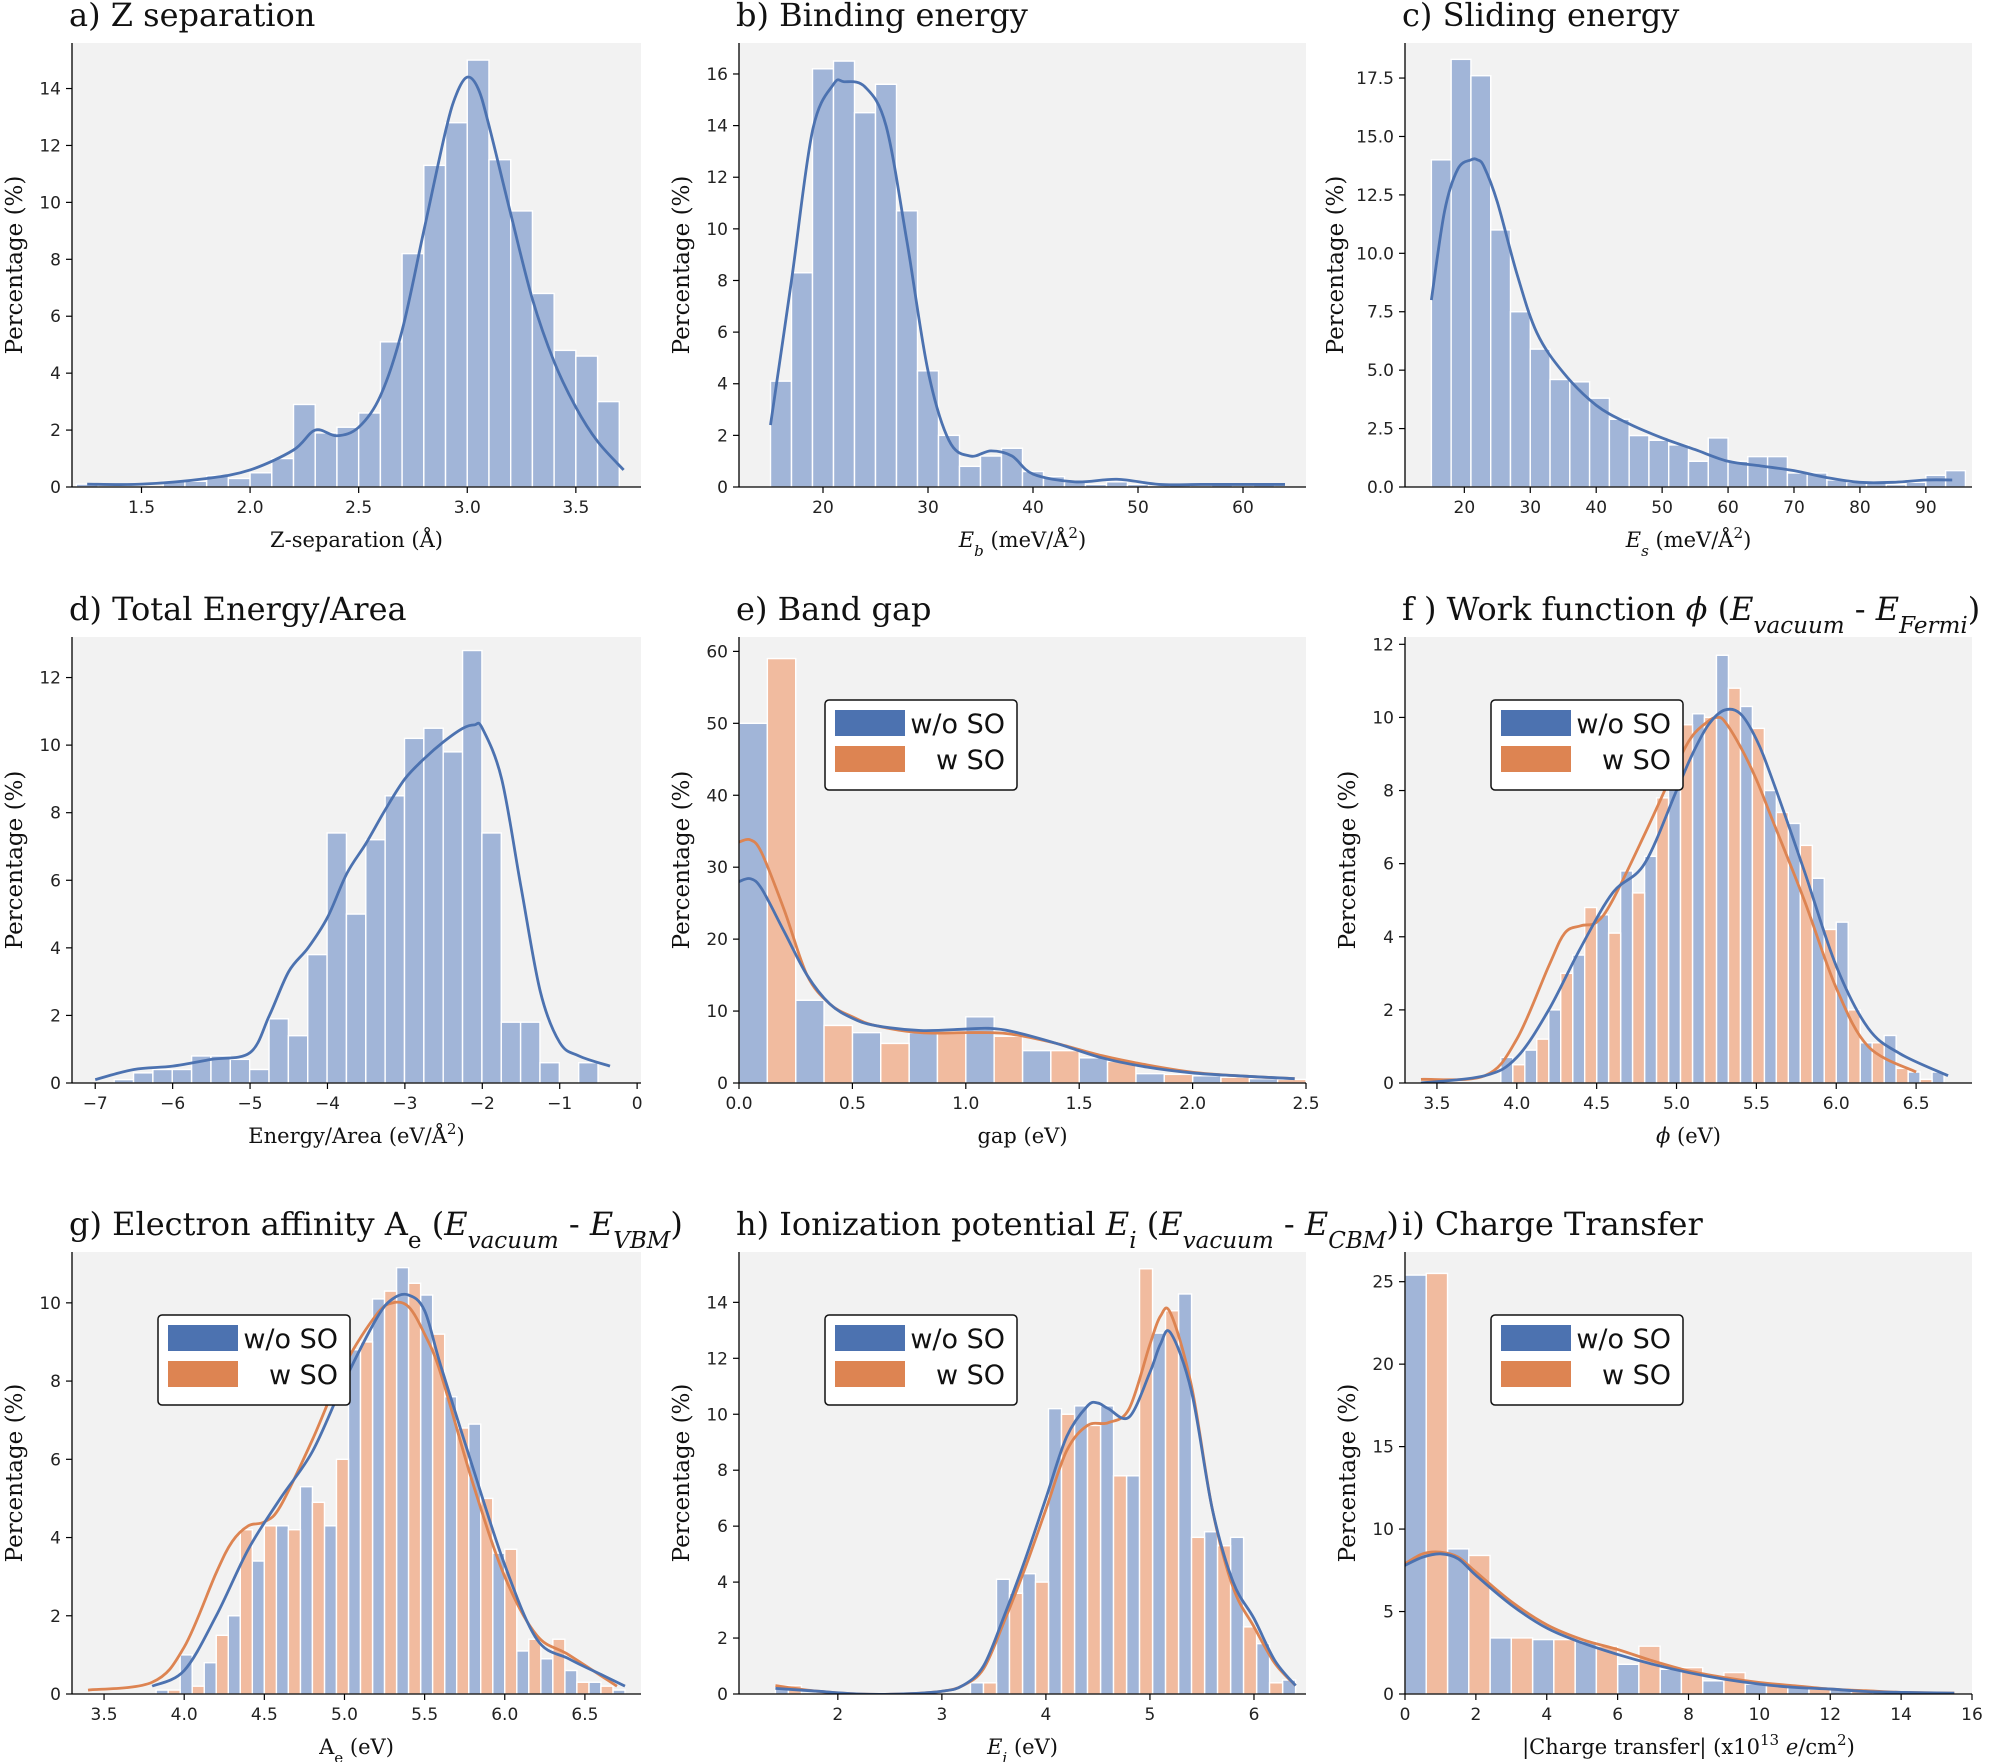 The width and height of the screenshot is (1996, 1762). Describe the element at coordinates (1375, 254) in the screenshot. I see `y-tick-label: 10.0` at that location.